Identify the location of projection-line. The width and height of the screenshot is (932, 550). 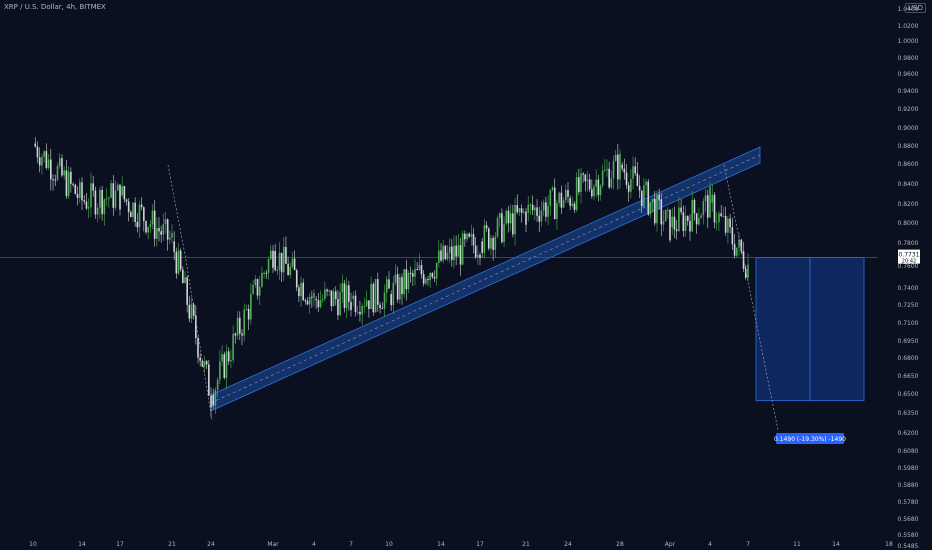
(751, 297).